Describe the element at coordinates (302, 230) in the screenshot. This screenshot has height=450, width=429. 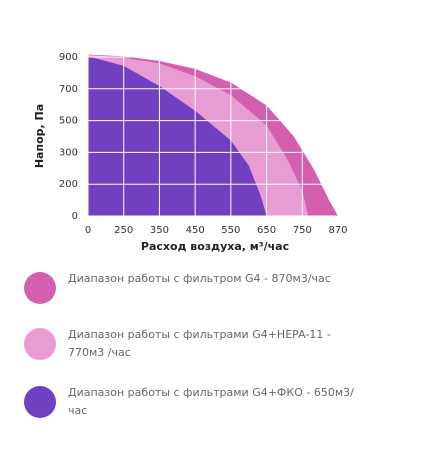
I see `x-tick-label: 750` at that location.